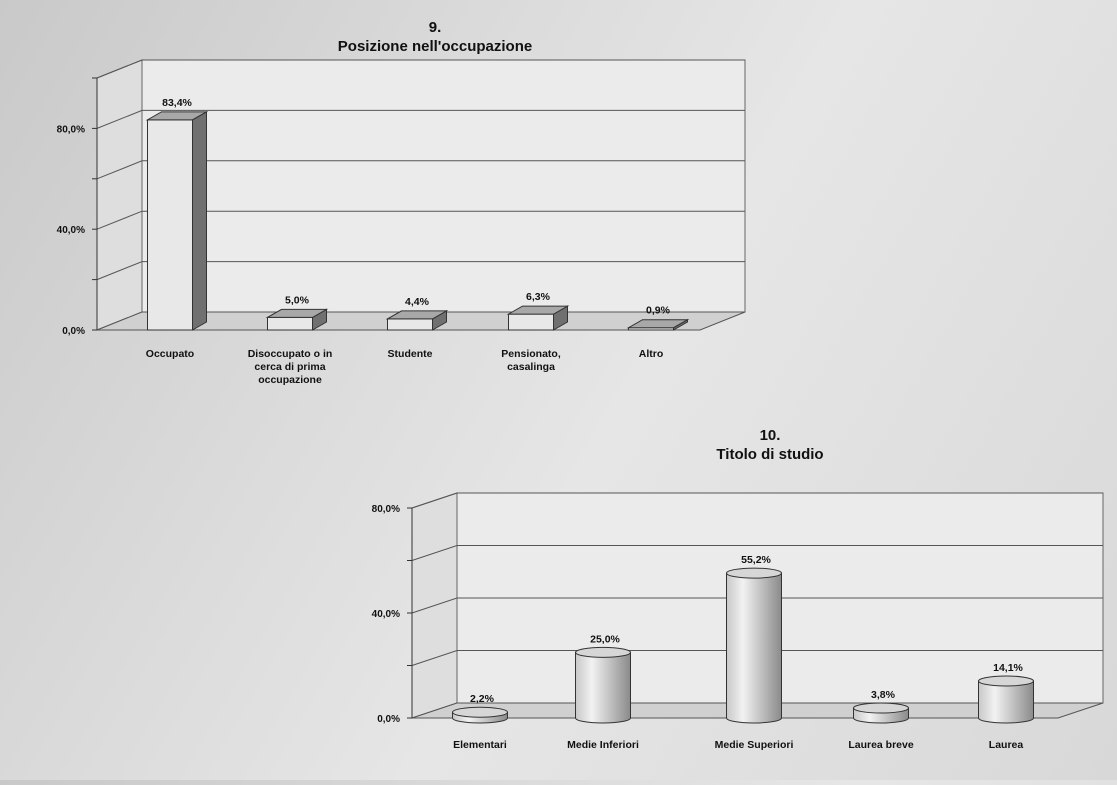 The image size is (1117, 785). What do you see at coordinates (1008, 668) in the screenshot?
I see `data-label: 14,1%` at bounding box center [1008, 668].